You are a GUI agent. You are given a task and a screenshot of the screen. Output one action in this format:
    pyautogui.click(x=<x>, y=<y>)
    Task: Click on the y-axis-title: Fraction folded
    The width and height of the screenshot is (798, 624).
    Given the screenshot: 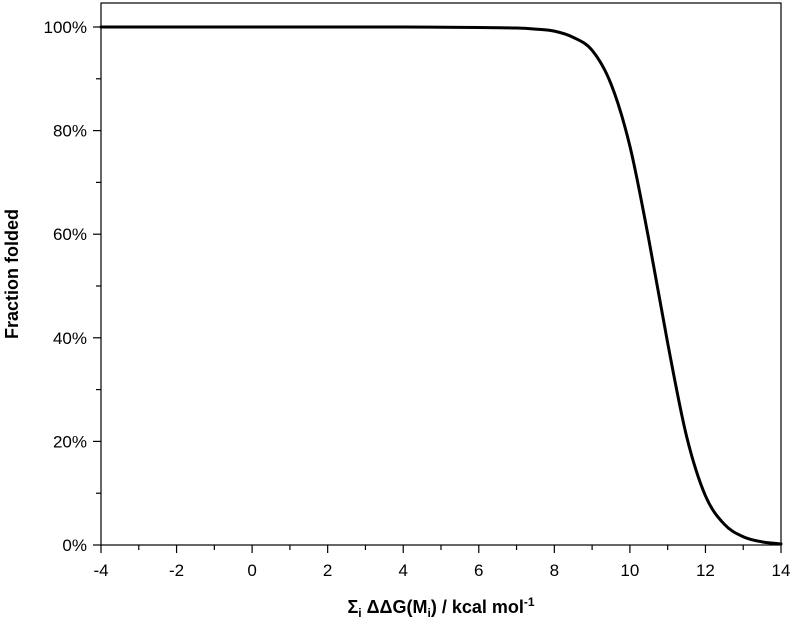 What is the action you would take?
    pyautogui.click(x=12, y=274)
    